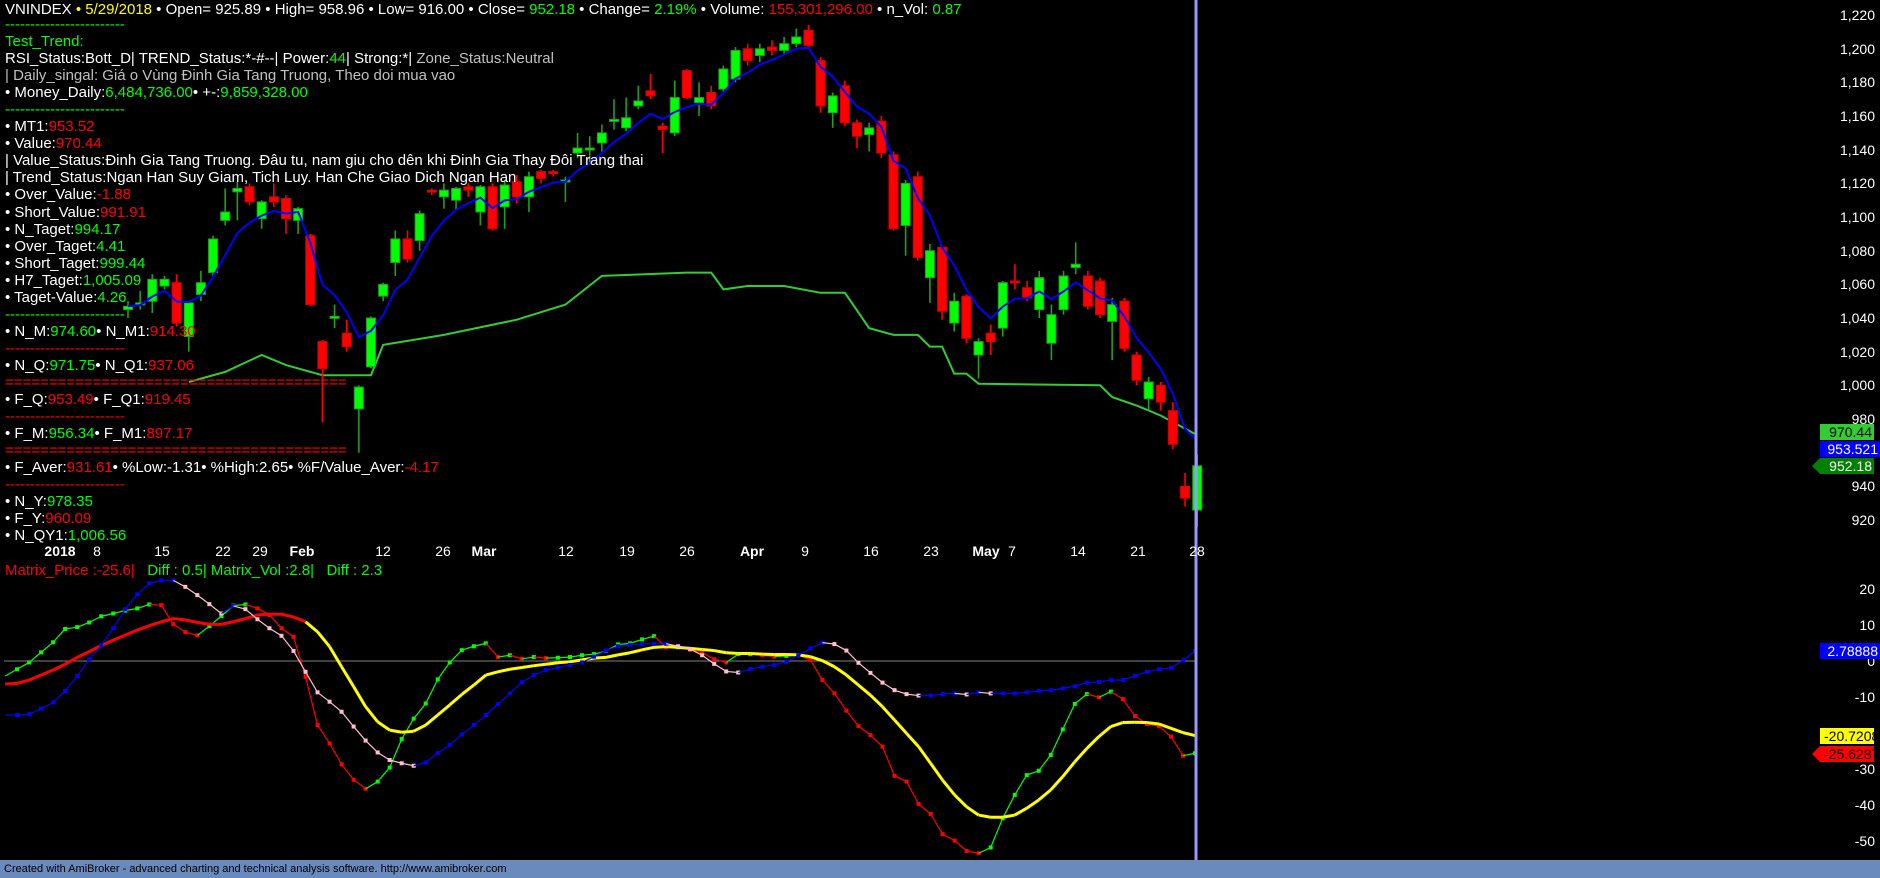  Describe the element at coordinates (73, 331) in the screenshot. I see `info-segment: 974.60` at that location.